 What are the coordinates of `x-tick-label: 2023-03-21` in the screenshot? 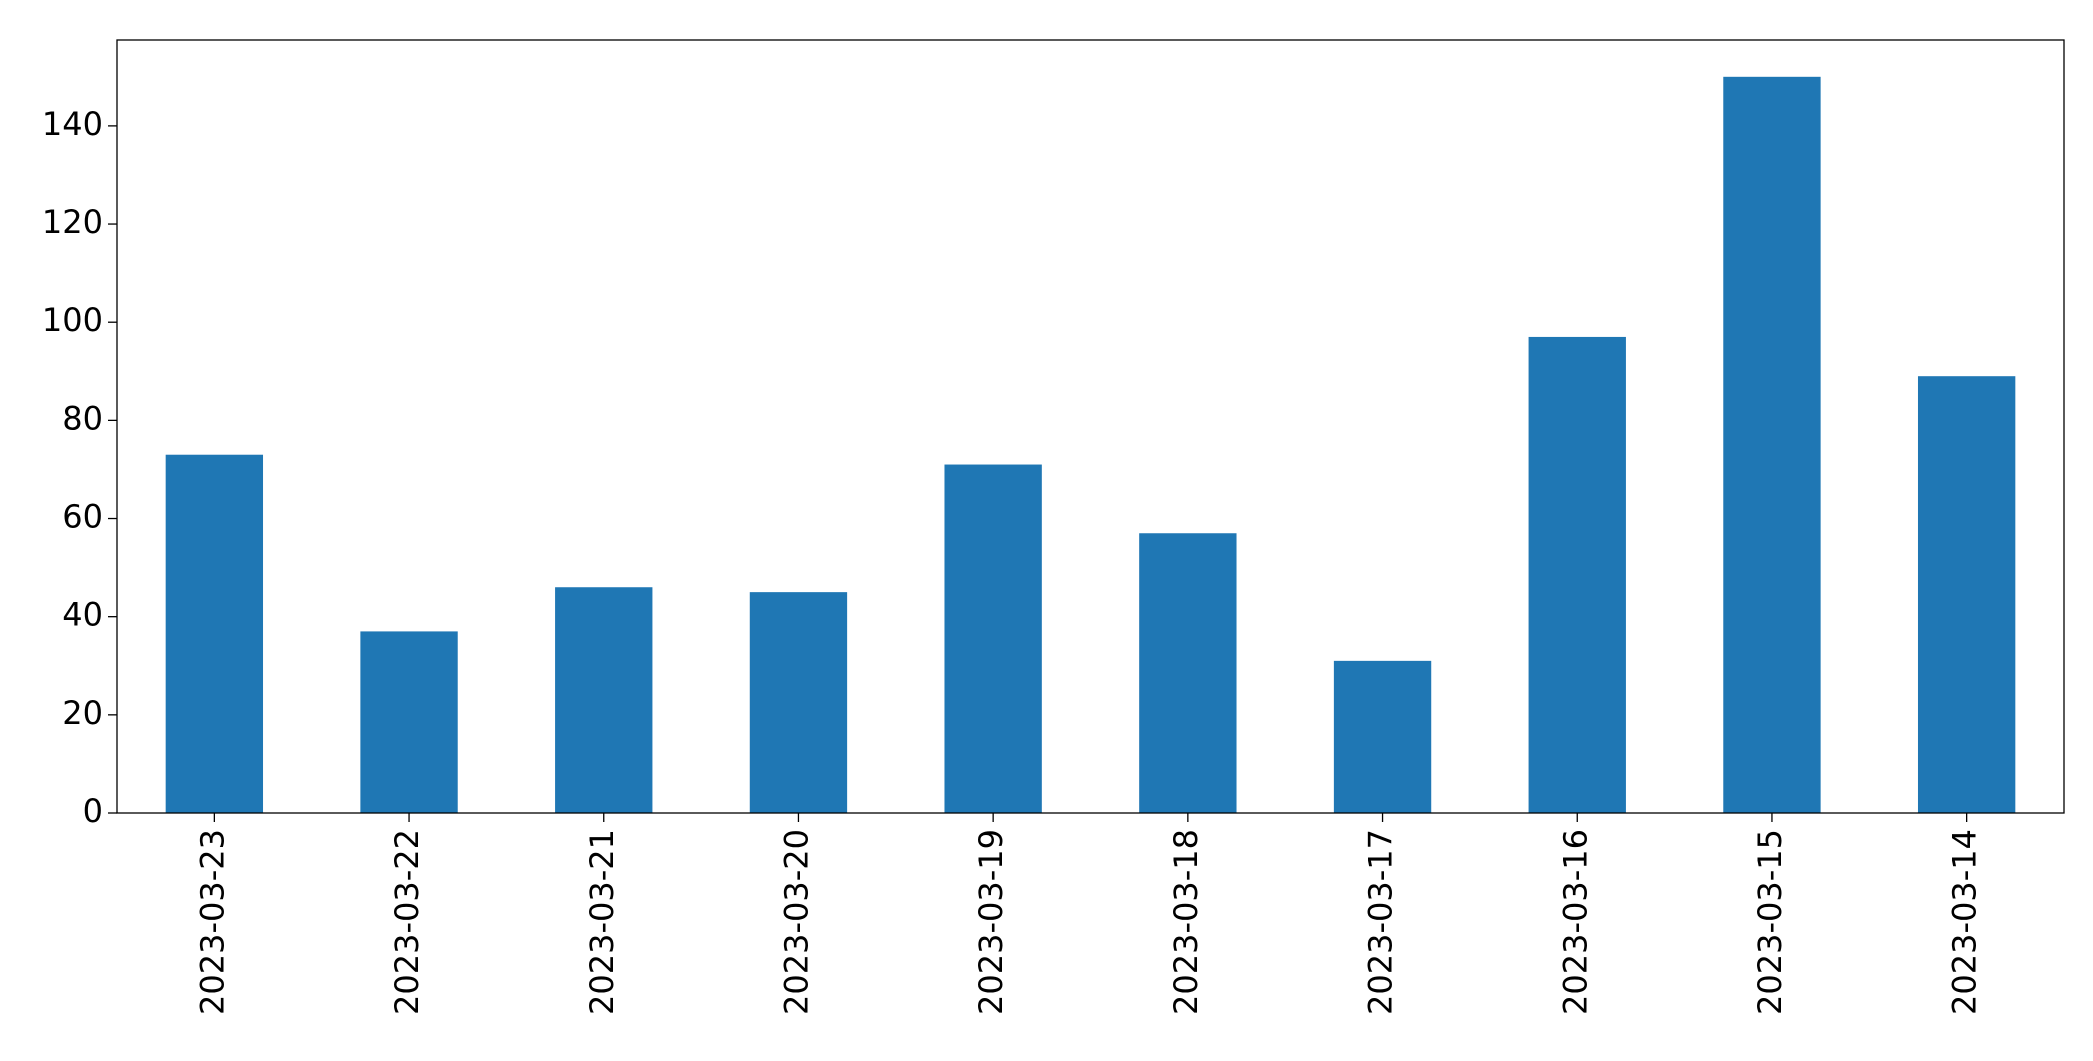 It's located at (602, 922).